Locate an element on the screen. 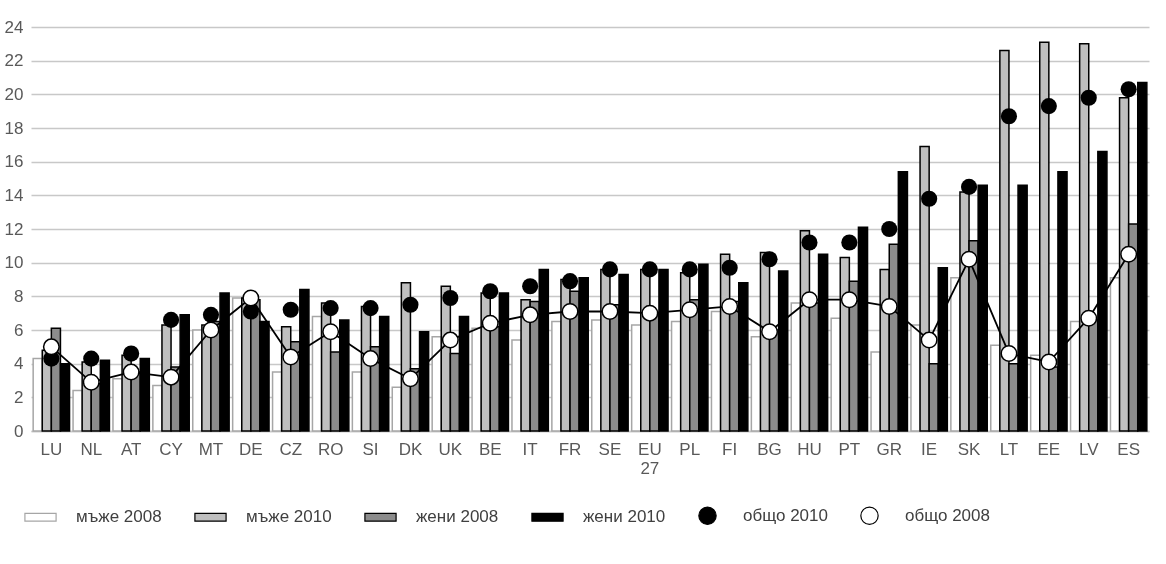 This screenshot has height=564, width=1166. x-tick-label: GR is located at coordinates (889, 449).